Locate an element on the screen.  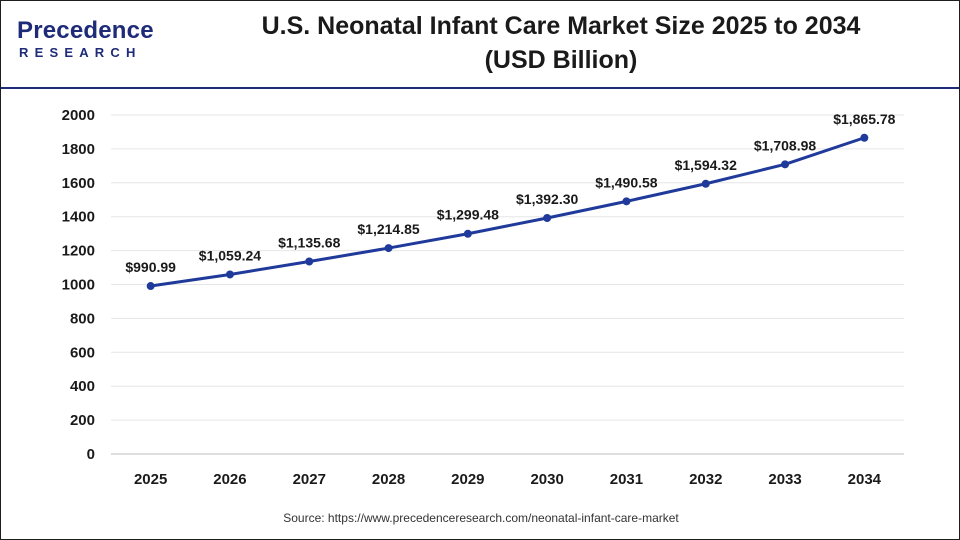
x-tick-label: 2031 is located at coordinates (626, 479).